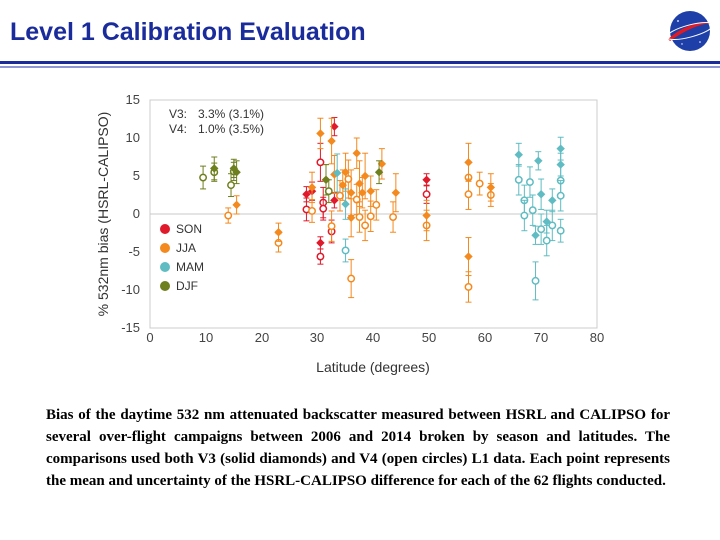 The image size is (720, 540). What do you see at coordinates (189, 229) in the screenshot?
I see `legend-label-son: SON` at bounding box center [189, 229].